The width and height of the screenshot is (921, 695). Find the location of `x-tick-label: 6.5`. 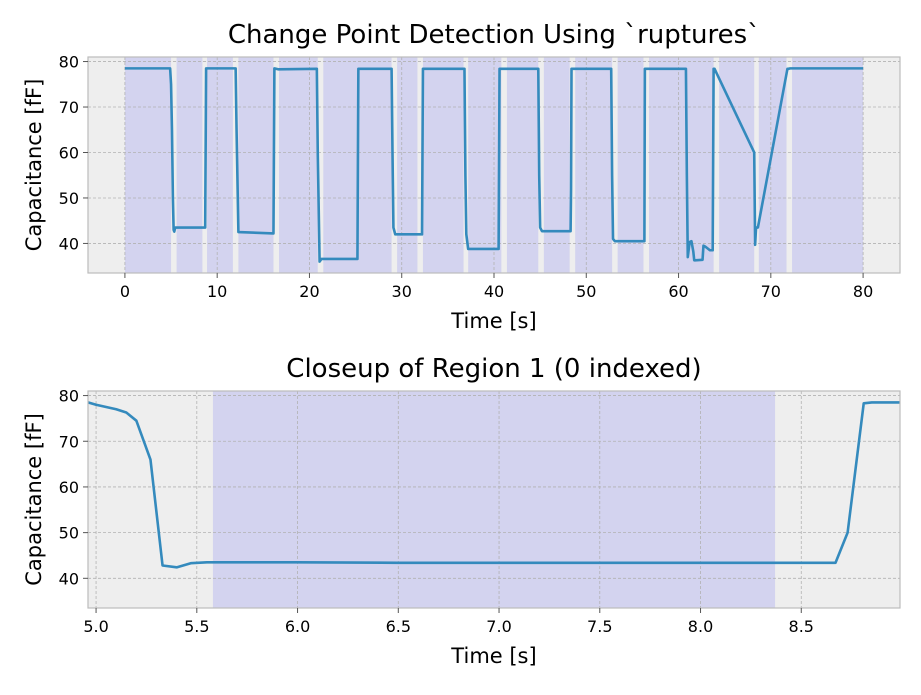

x-tick-label: 6.5 is located at coordinates (398, 626).